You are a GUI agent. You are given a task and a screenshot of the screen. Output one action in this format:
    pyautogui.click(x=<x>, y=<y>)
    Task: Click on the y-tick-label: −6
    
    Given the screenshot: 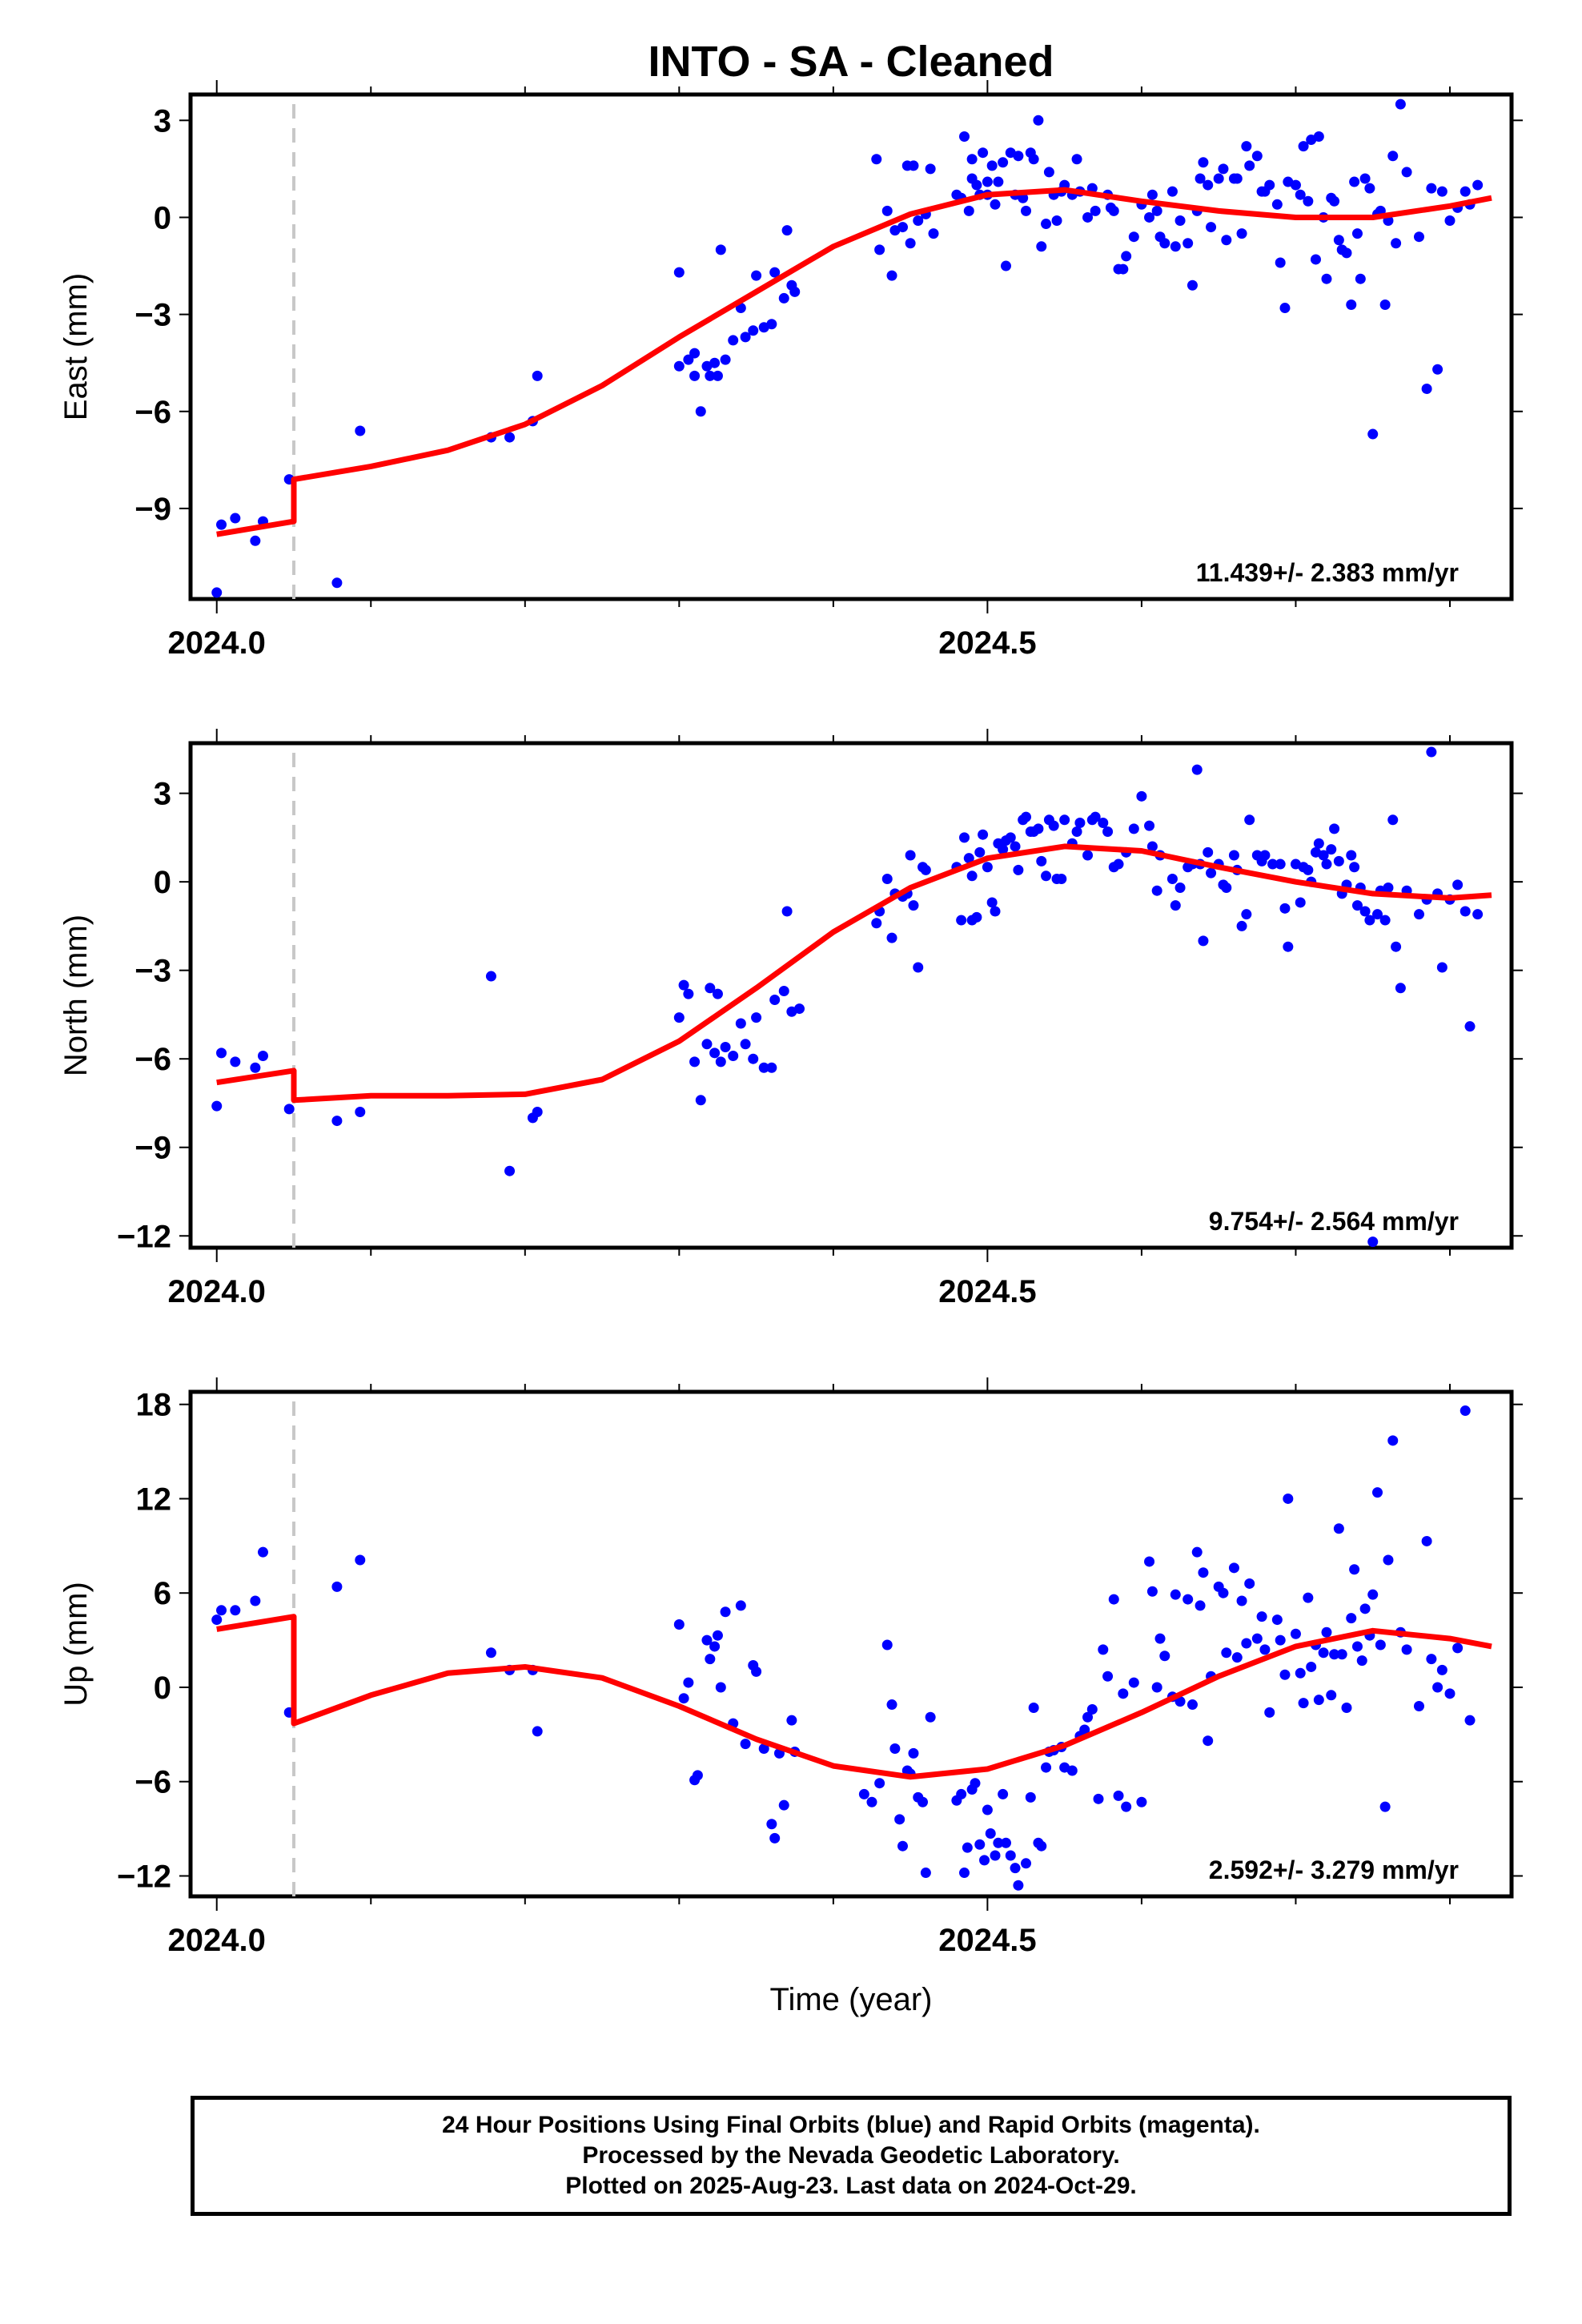 What is the action you would take?
    pyautogui.click(x=153, y=1782)
    